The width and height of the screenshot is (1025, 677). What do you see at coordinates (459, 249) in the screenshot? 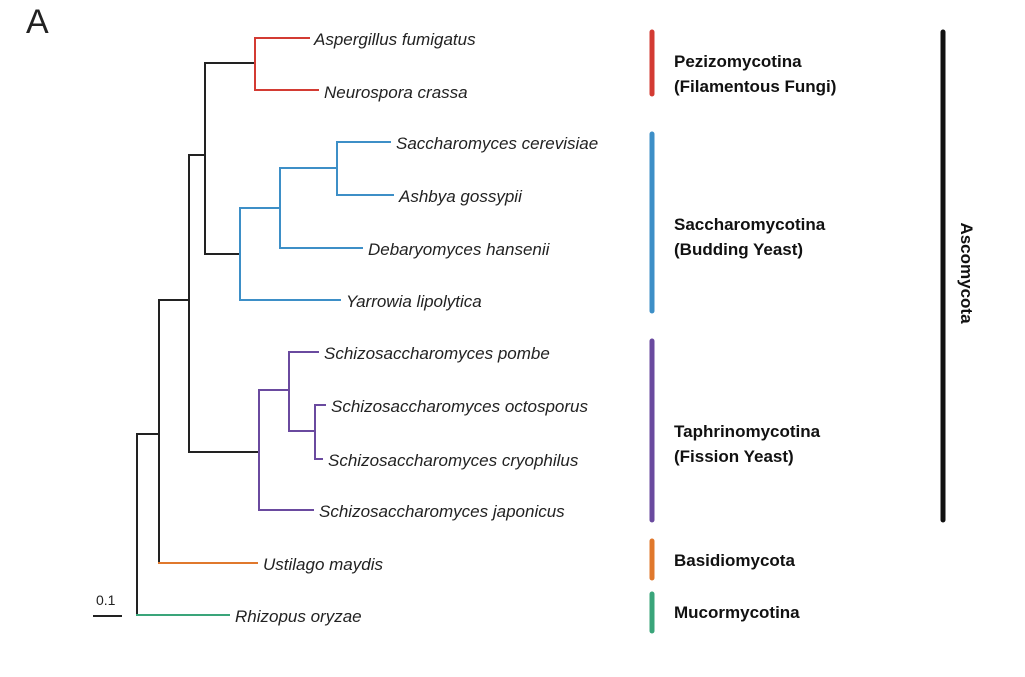
I see `species-label: Debaryomyces hansenii` at bounding box center [459, 249].